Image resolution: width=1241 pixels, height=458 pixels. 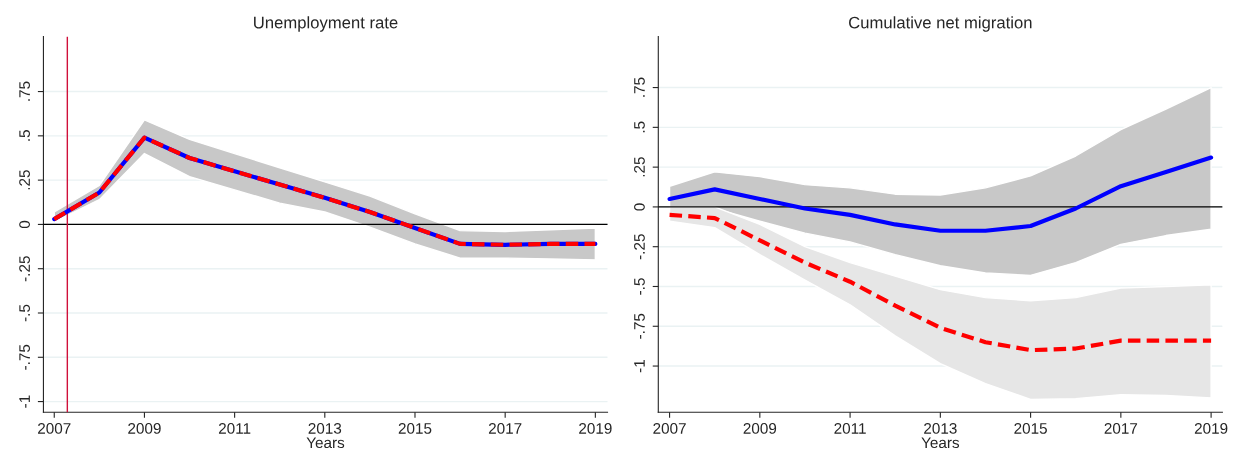 I want to click on chart-title: Cumulative net migration, so click(x=940, y=24).